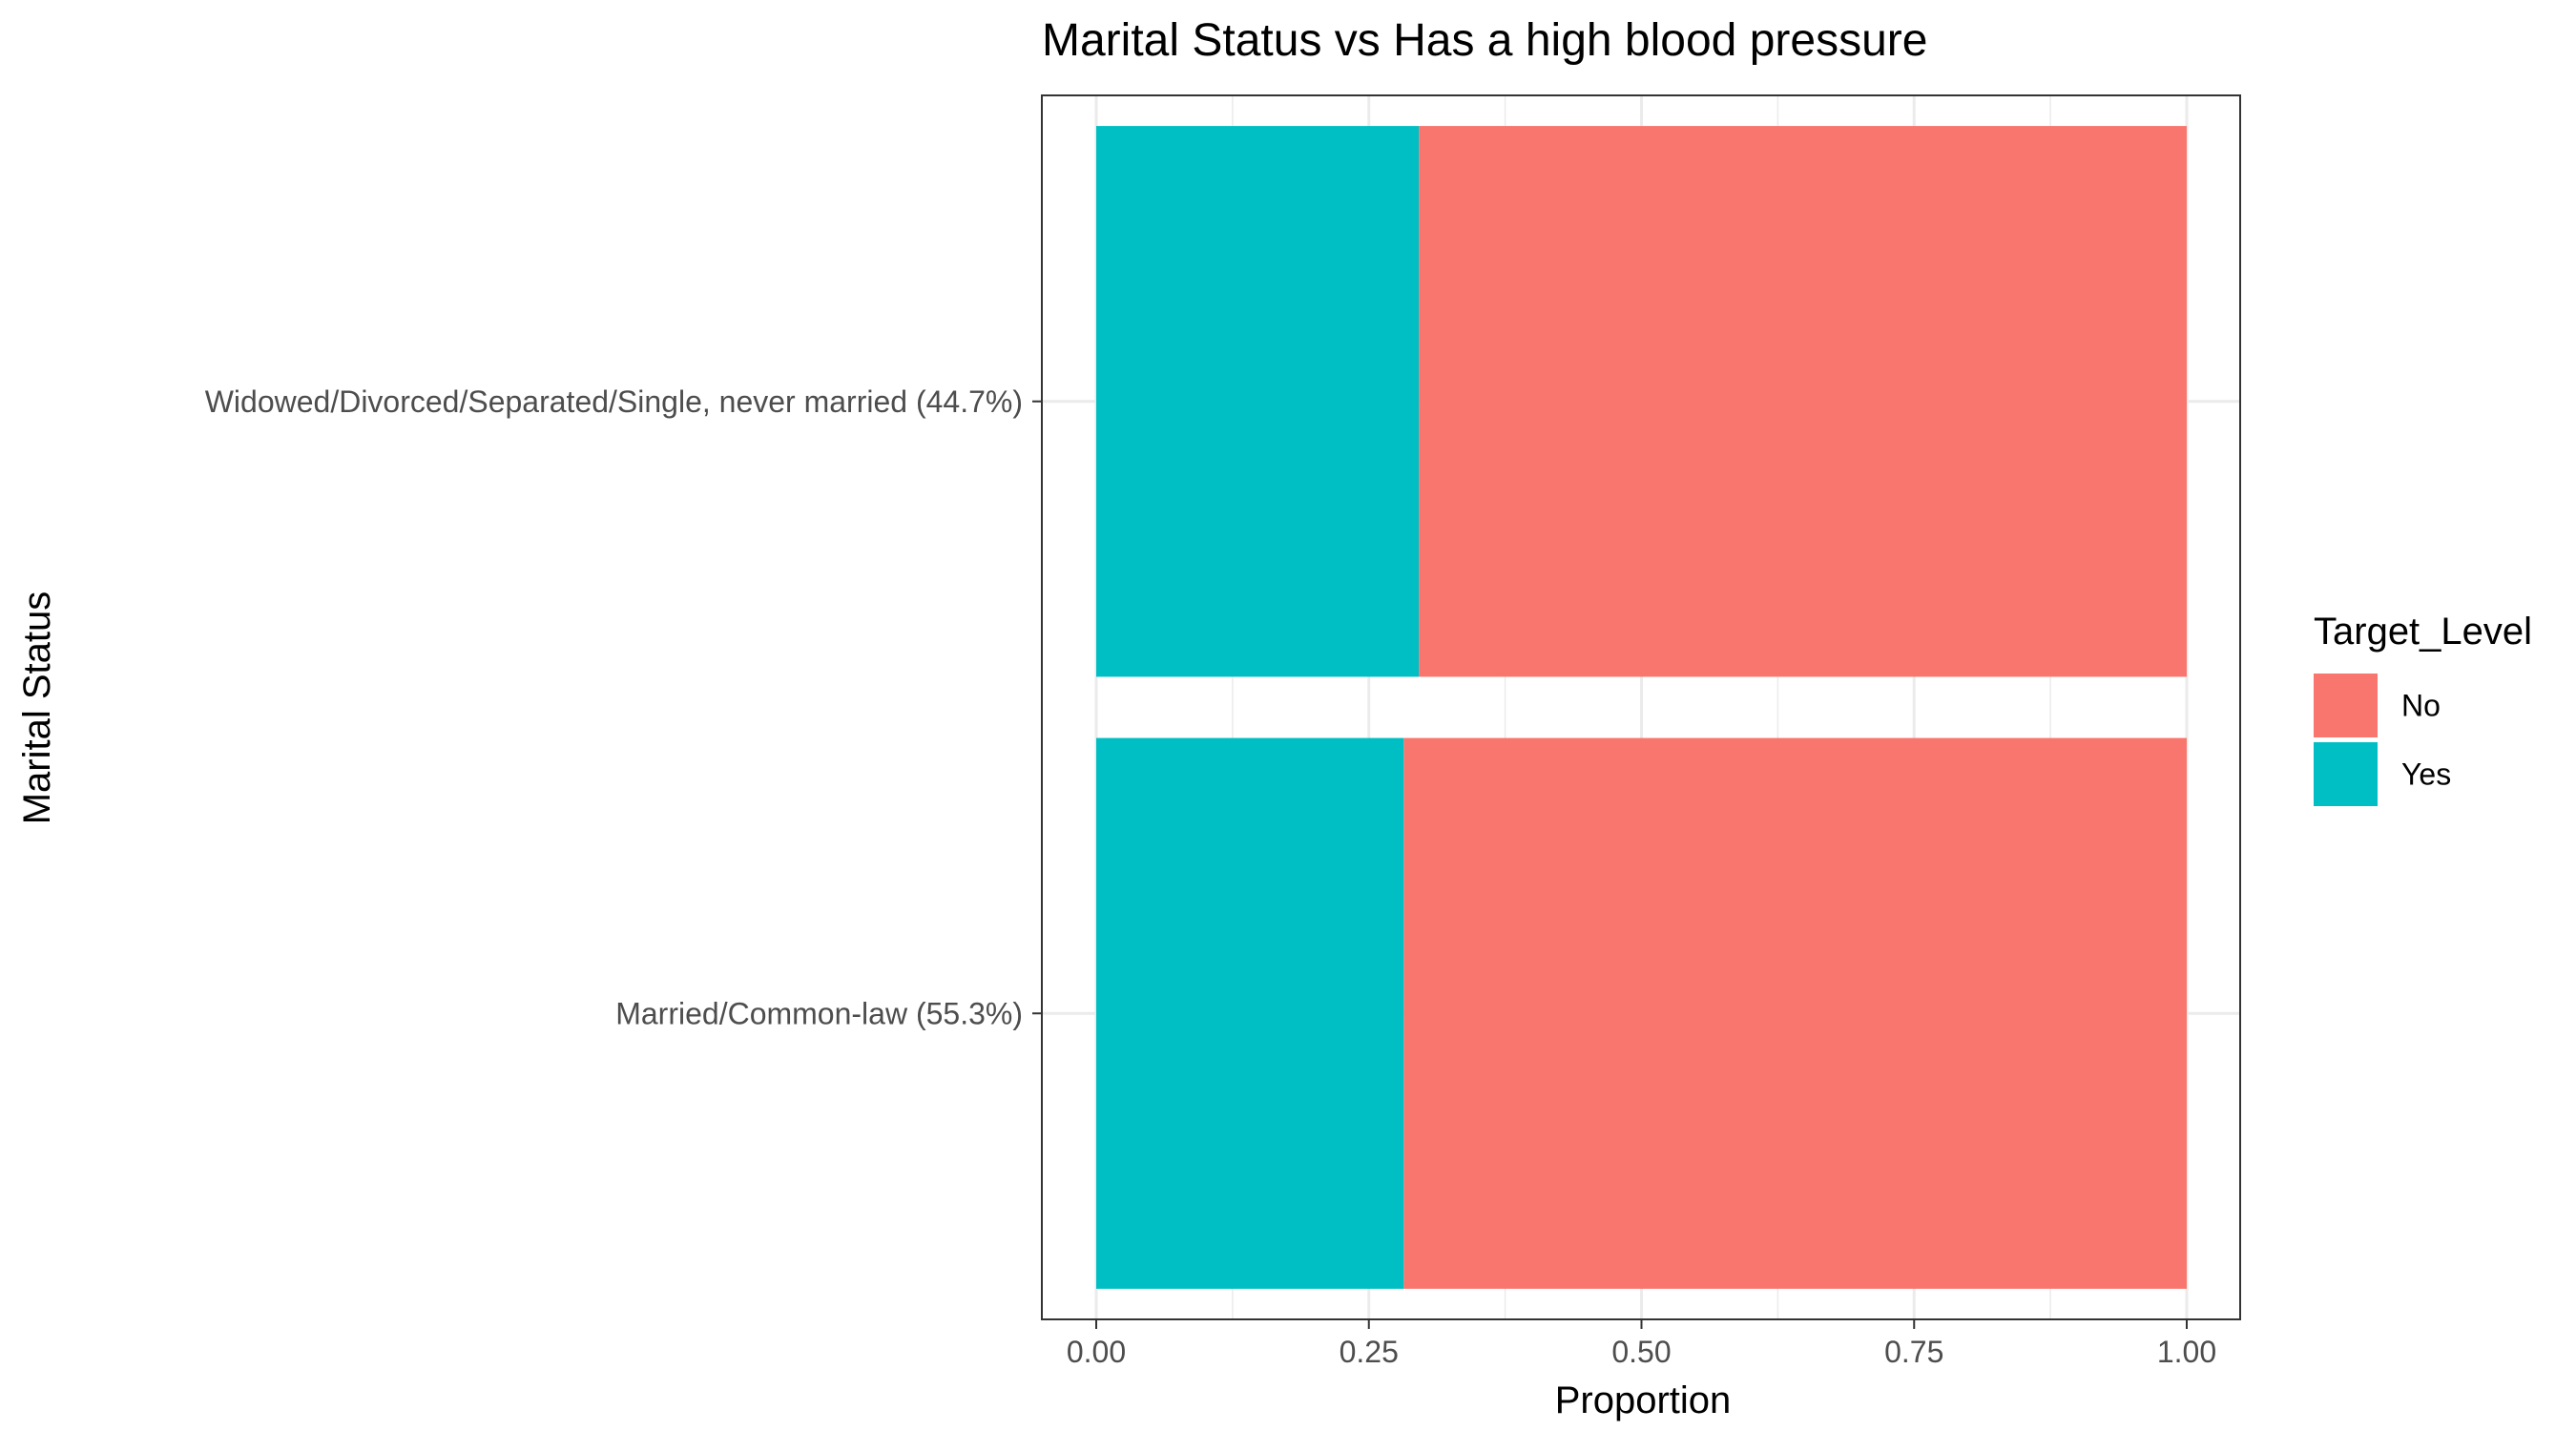  What do you see at coordinates (37, 708) in the screenshot?
I see `y-axis-title: Marital Status` at bounding box center [37, 708].